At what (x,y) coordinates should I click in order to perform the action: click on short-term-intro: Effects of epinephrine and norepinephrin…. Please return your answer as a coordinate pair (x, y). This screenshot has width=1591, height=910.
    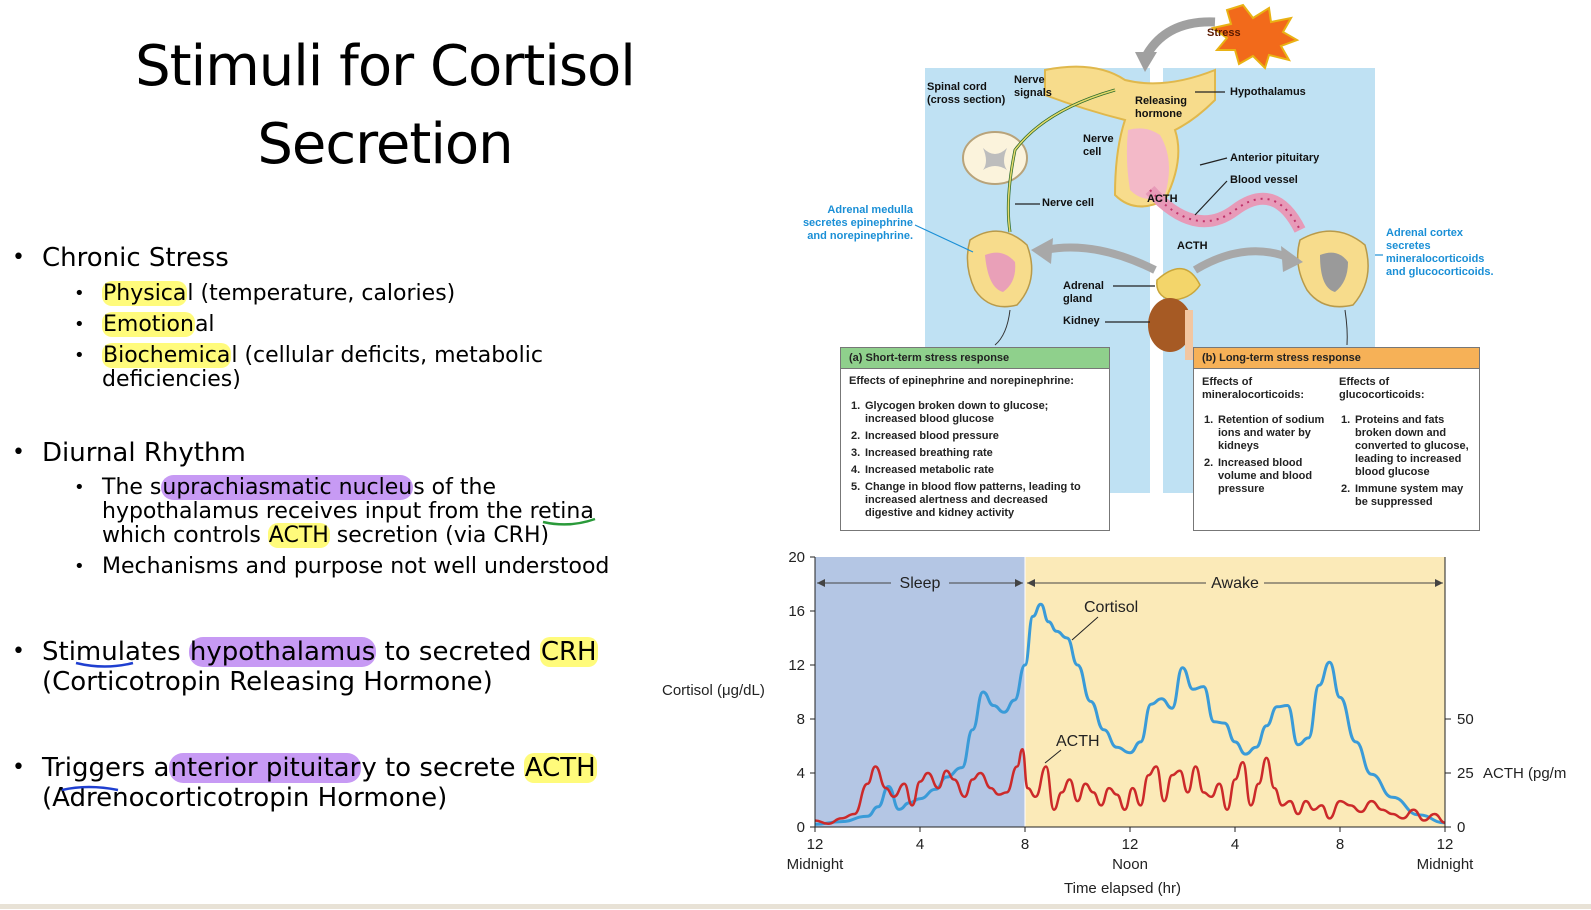
    Looking at the image, I should click on (961, 381).